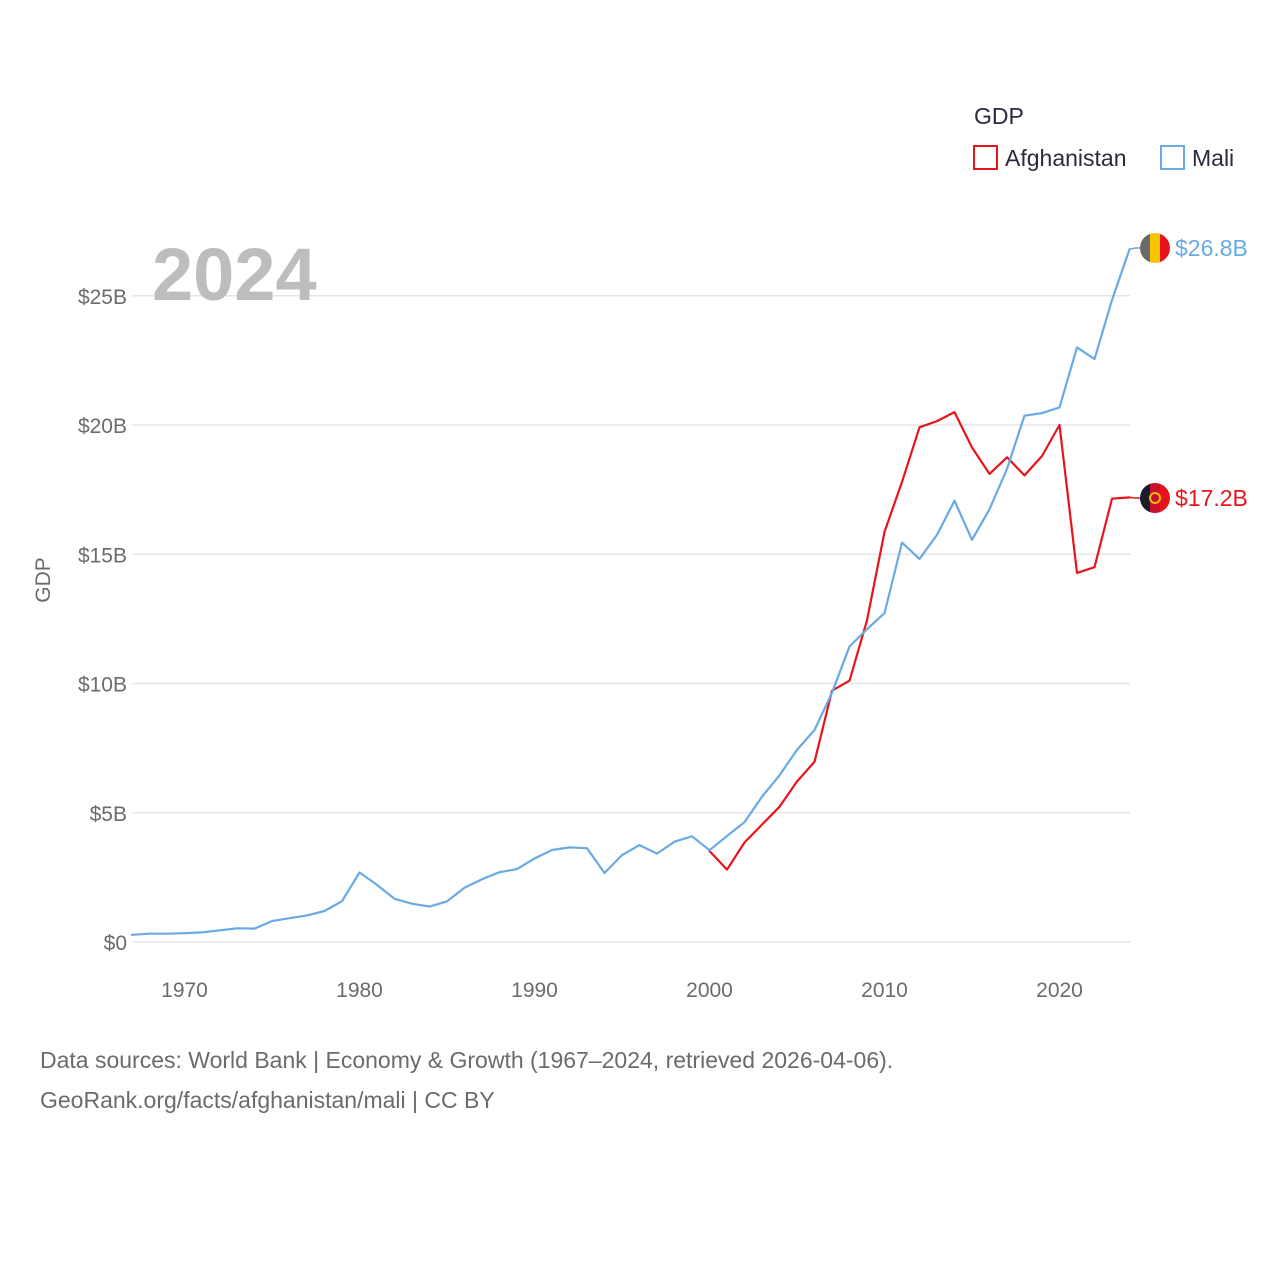 The image size is (1280, 1280). What do you see at coordinates (1103, 137) in the screenshot?
I see `legend: GDP Afghanistan Mali` at bounding box center [1103, 137].